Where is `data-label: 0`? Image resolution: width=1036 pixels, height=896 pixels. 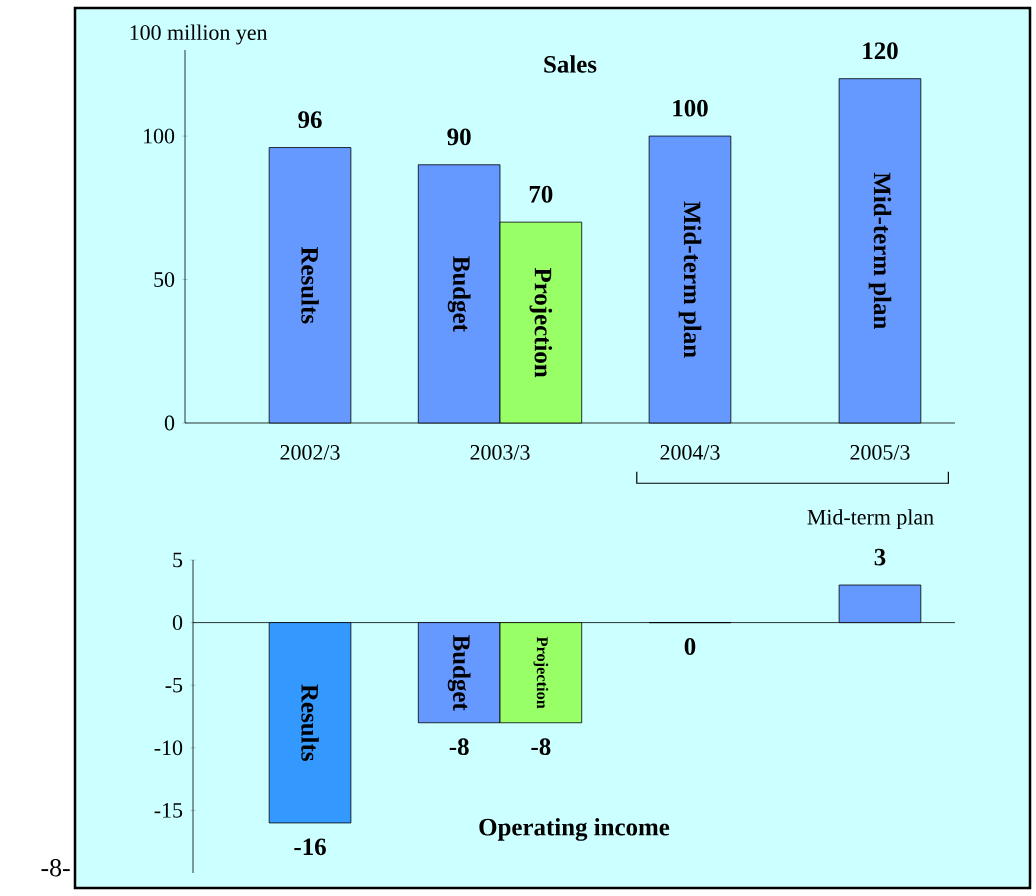 data-label: 0 is located at coordinates (690, 646).